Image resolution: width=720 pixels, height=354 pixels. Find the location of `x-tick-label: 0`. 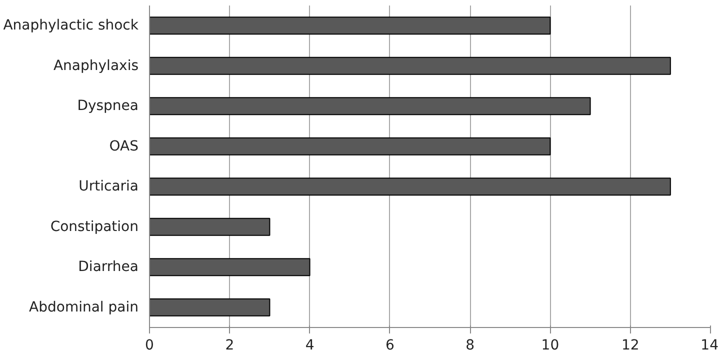

x-tick-label: 0 is located at coordinates (149, 346).